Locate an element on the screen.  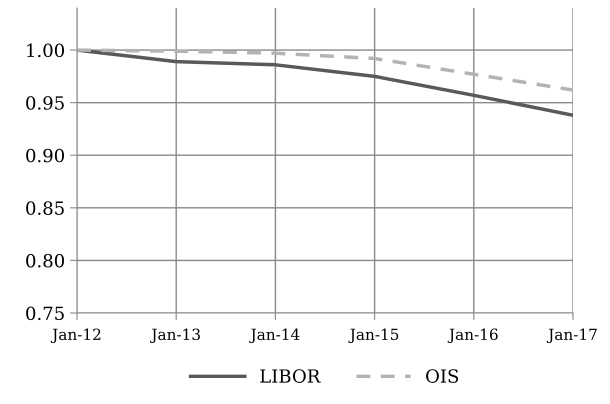
y-tick-label: 0.90 is located at coordinates (45, 155).